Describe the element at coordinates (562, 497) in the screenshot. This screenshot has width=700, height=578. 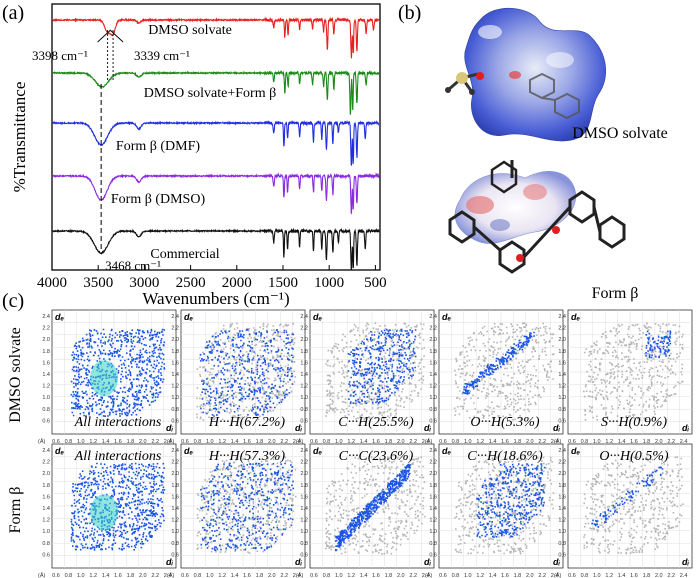
I see `fingerprint-y-tick: 1.6` at that location.